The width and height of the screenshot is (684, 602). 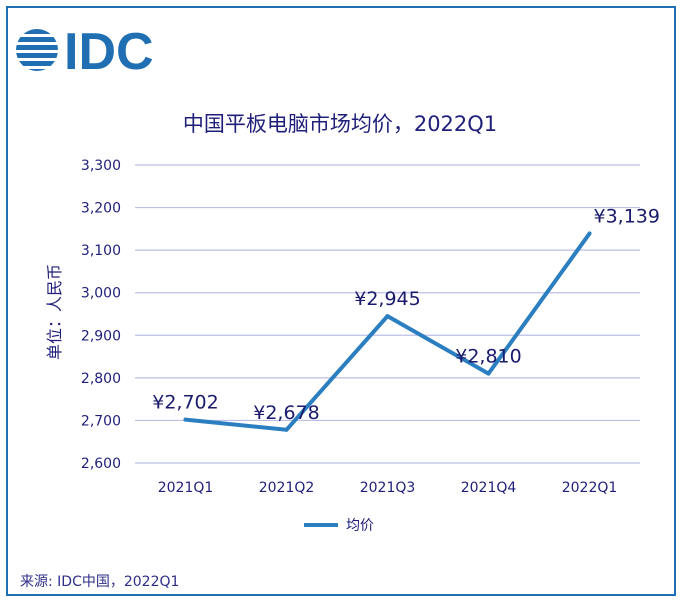 I want to click on idc-logo: IDC, so click(x=85, y=51).